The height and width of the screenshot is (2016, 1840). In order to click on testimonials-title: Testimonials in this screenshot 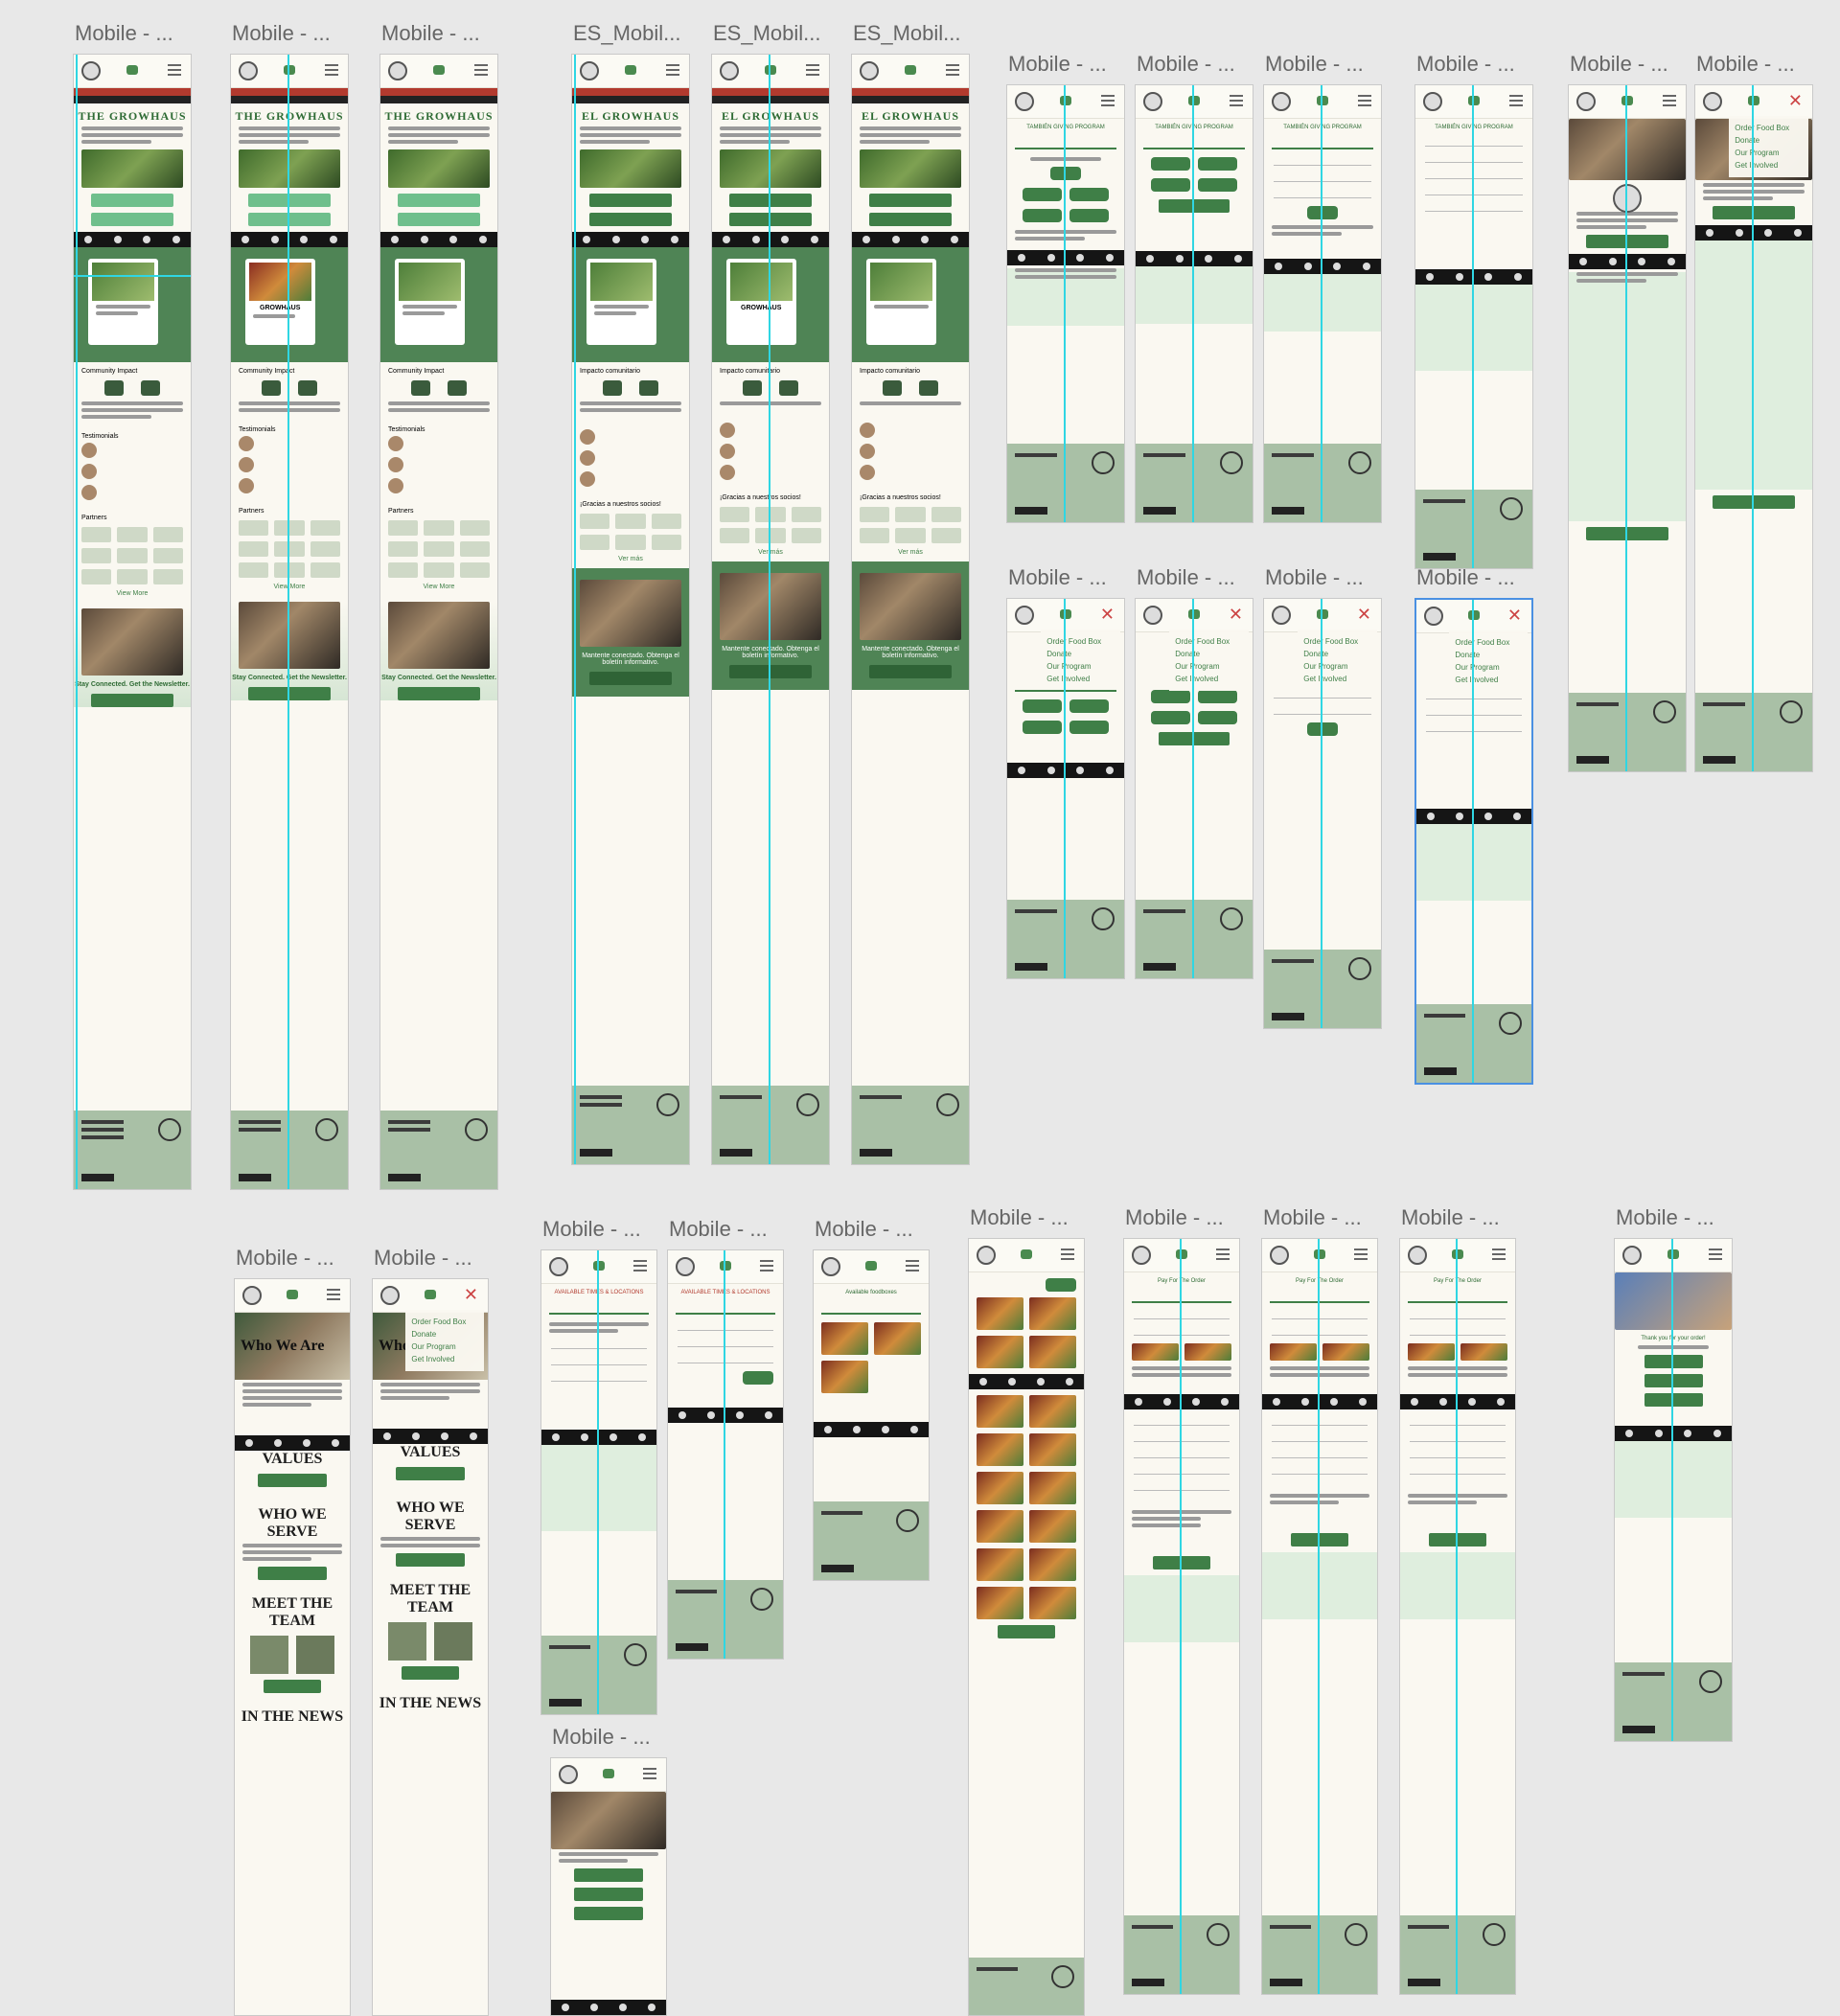, I will do `click(100, 436)`.